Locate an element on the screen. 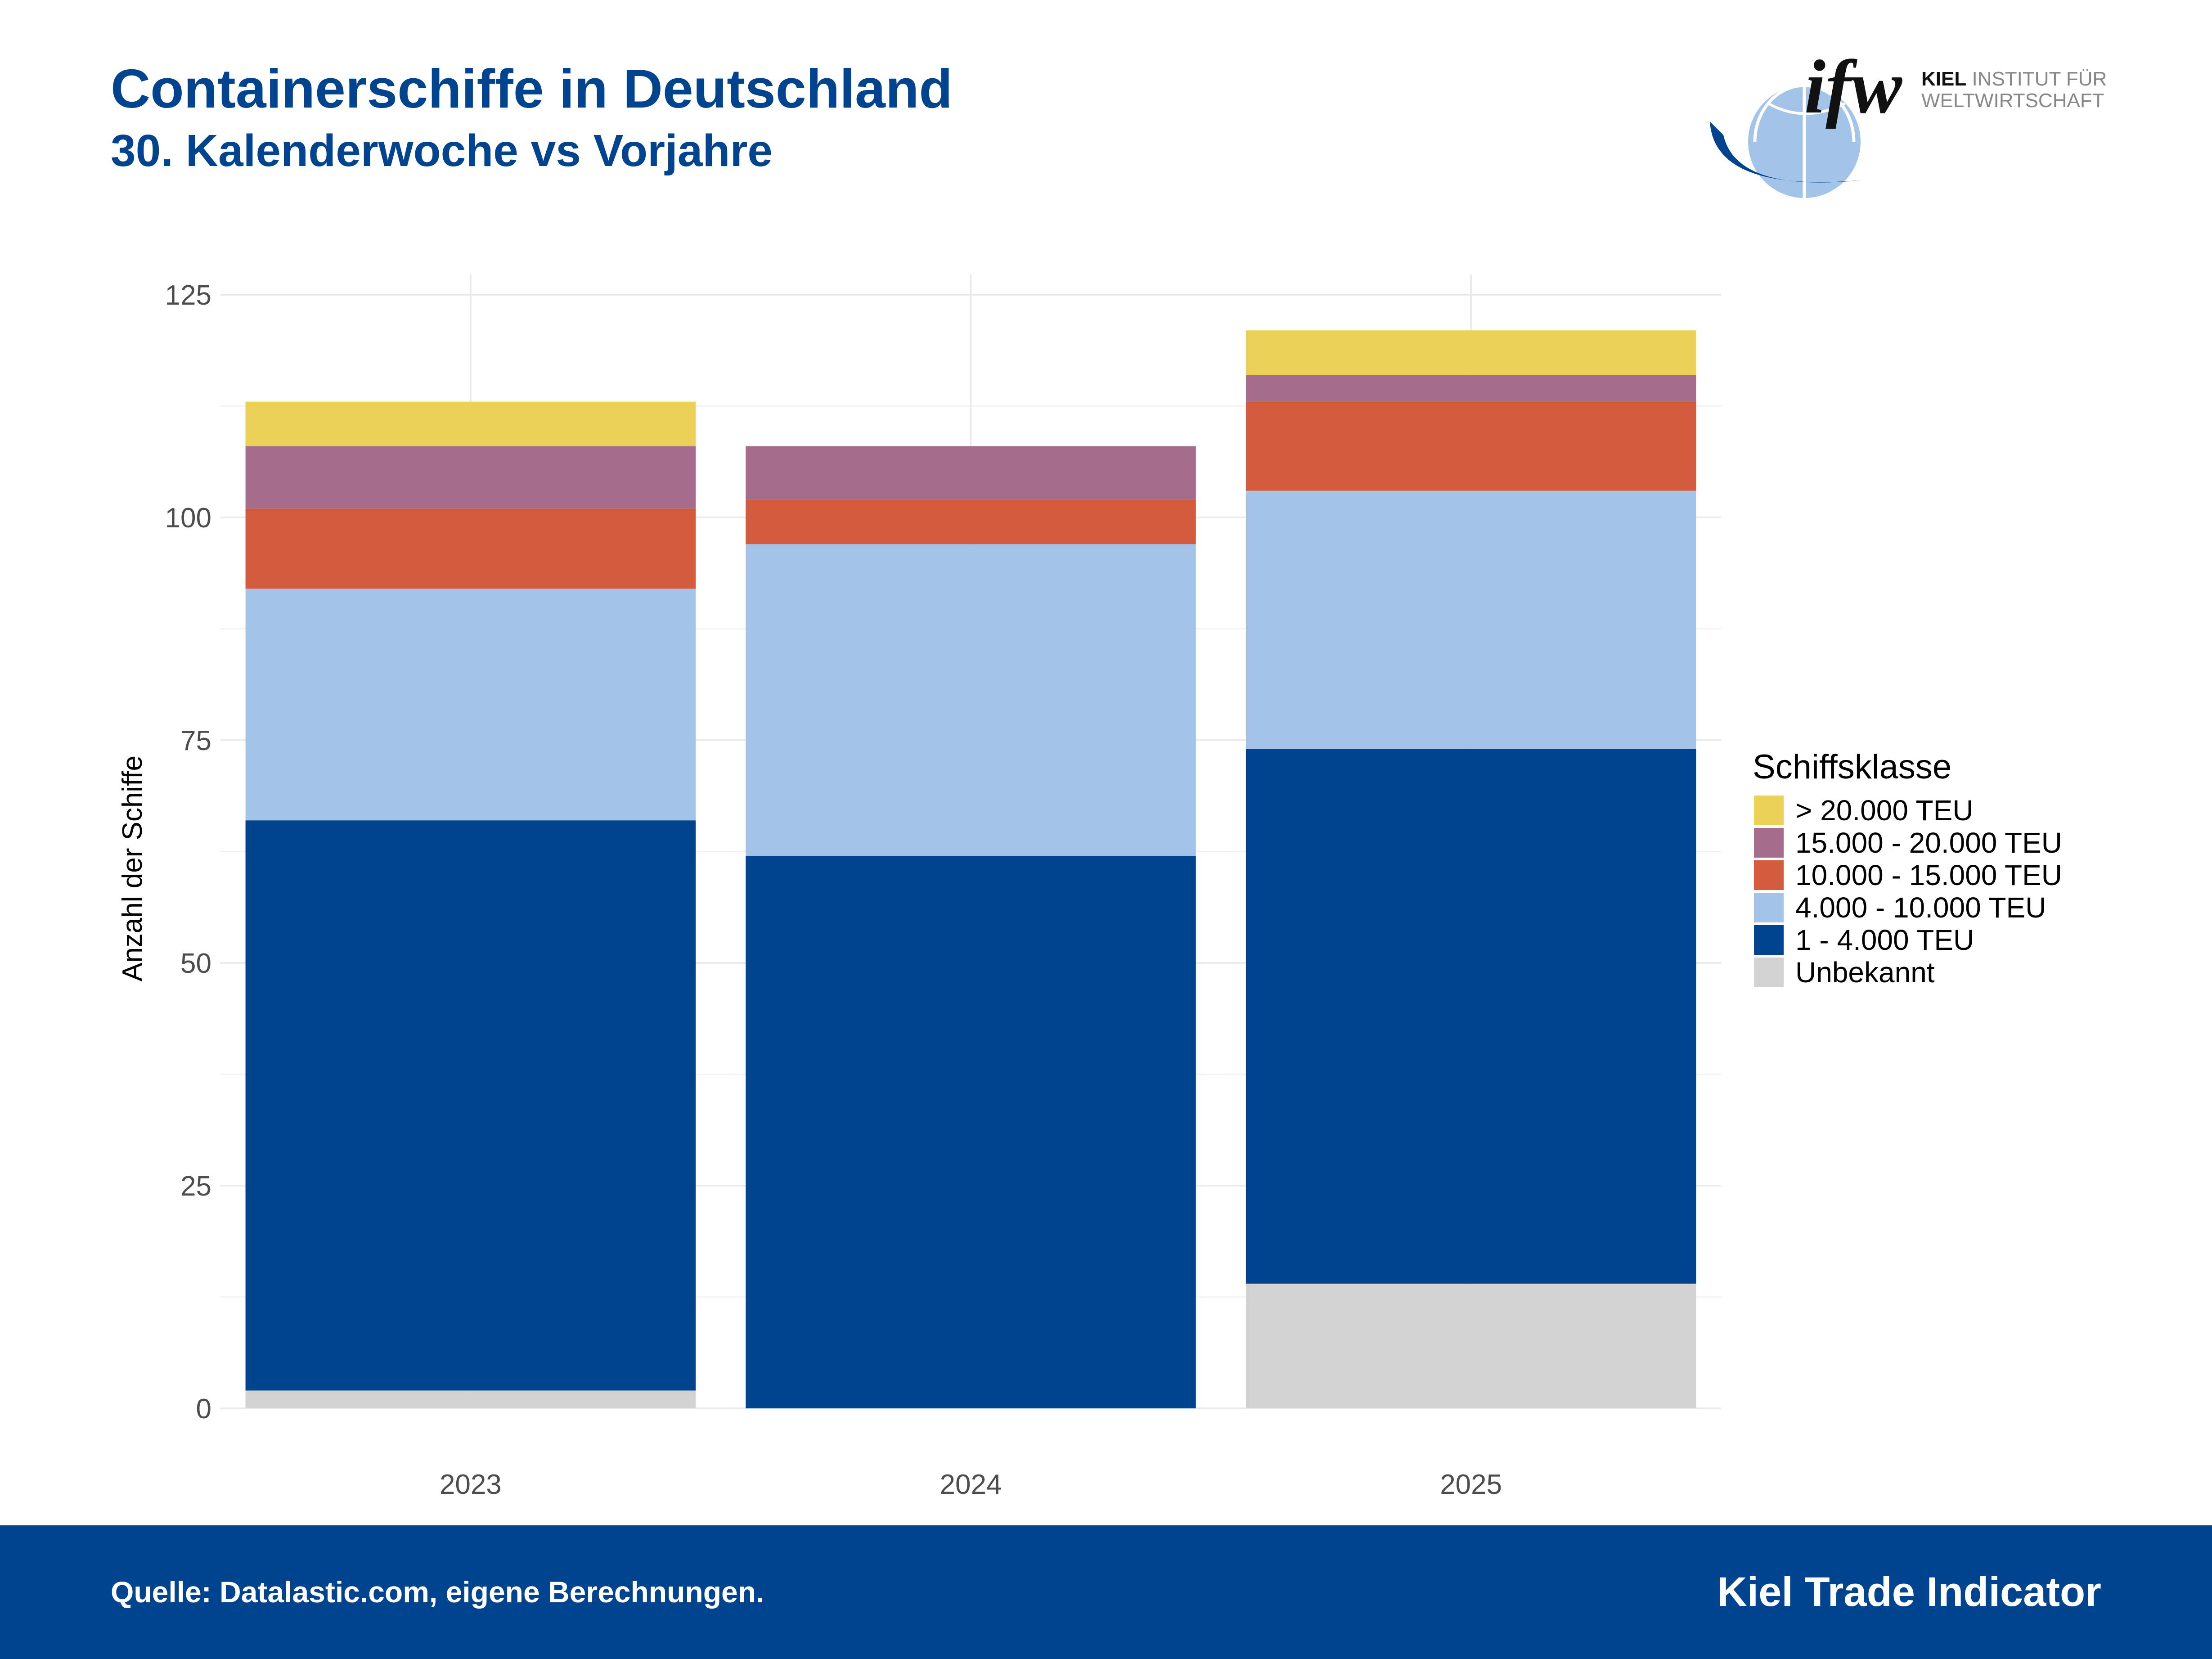  chart-title: Containerschiffe in Deutschland is located at coordinates (532, 88).